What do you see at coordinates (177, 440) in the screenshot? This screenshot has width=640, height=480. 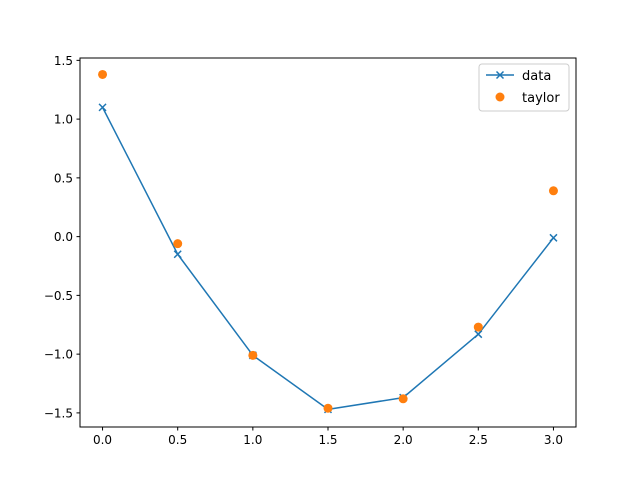 I see `x-tick-label: 0.5` at bounding box center [177, 440].